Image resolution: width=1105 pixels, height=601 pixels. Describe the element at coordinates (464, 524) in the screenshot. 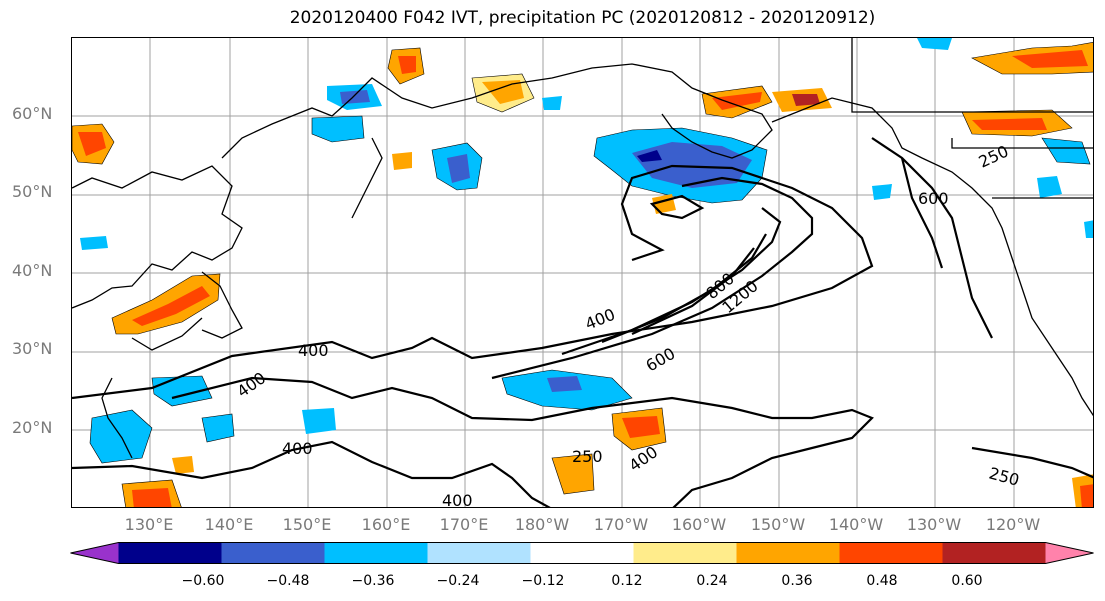

I see `lon-label-170e: 170°E` at that location.